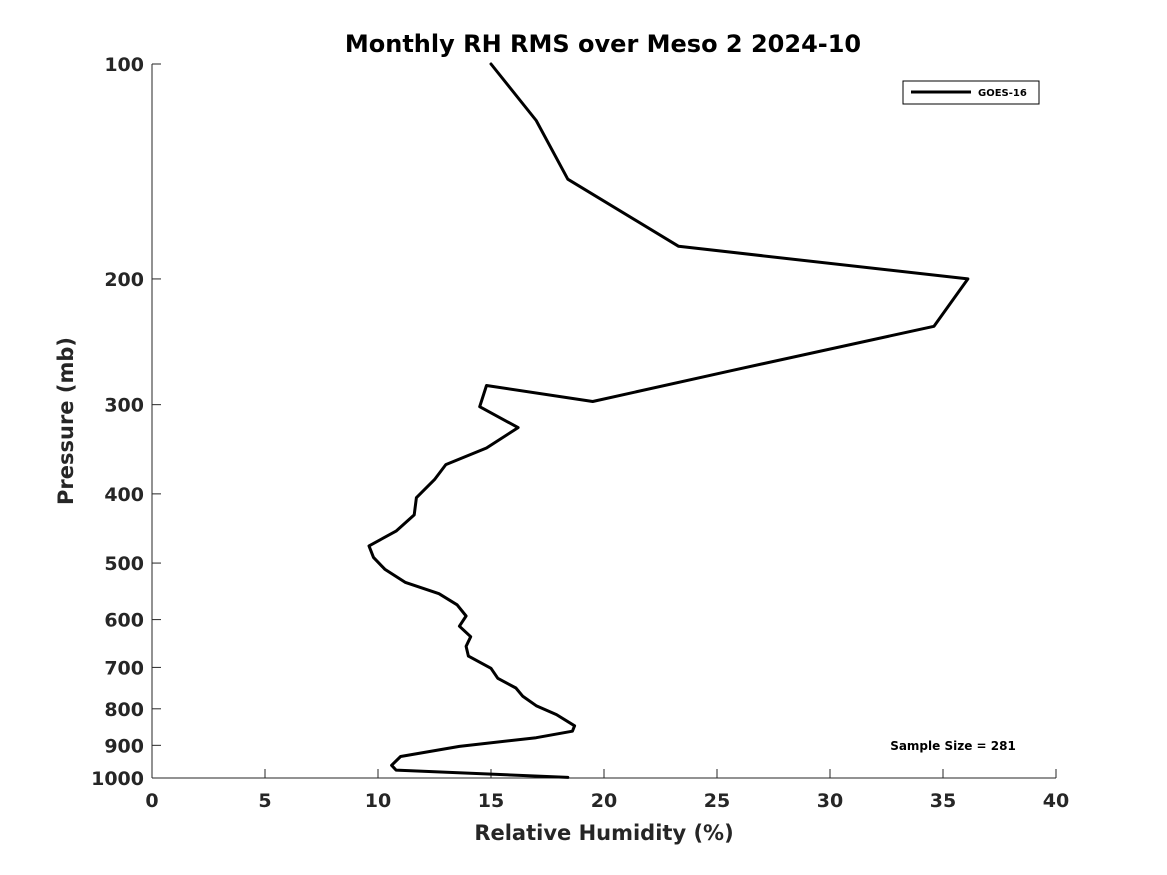 The width and height of the screenshot is (1167, 875). I want to click on x-tick-label: 5, so click(264, 801).